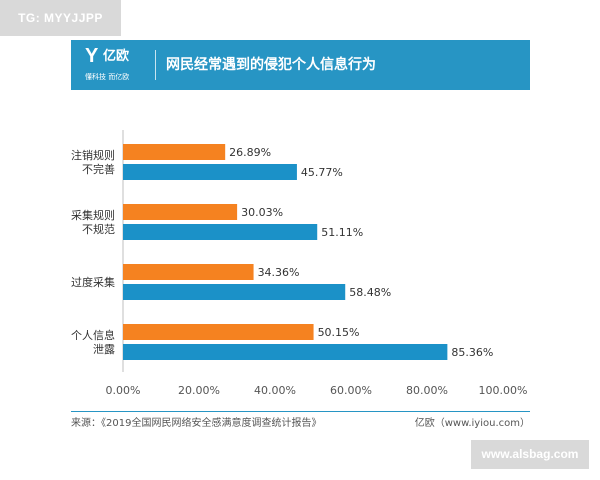 The width and height of the screenshot is (600, 480). What do you see at coordinates (250, 152) in the screenshot?
I see `data-label-overall-0: 26.89%` at bounding box center [250, 152].